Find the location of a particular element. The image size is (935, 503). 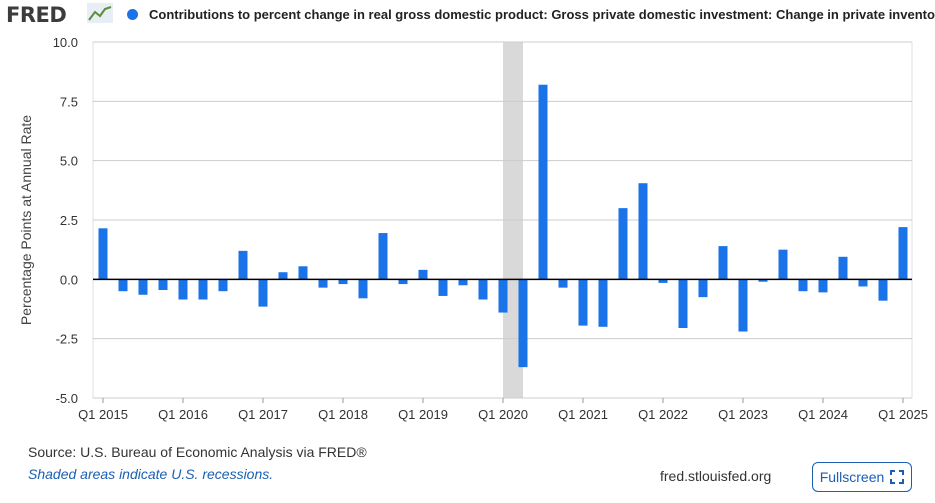

y-tick-label: -5.0 is located at coordinates (67, 398).